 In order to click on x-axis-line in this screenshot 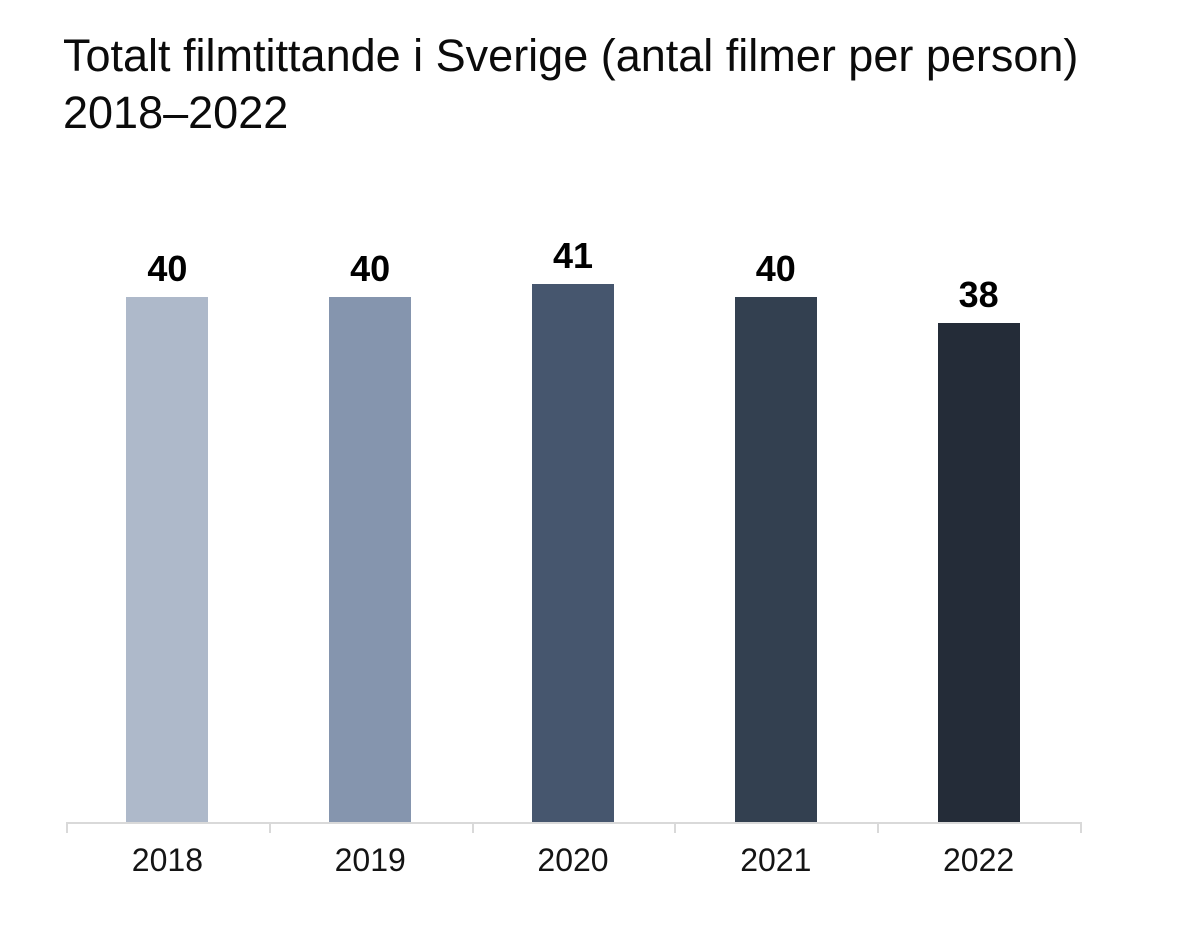, I will do `click(574, 823)`.